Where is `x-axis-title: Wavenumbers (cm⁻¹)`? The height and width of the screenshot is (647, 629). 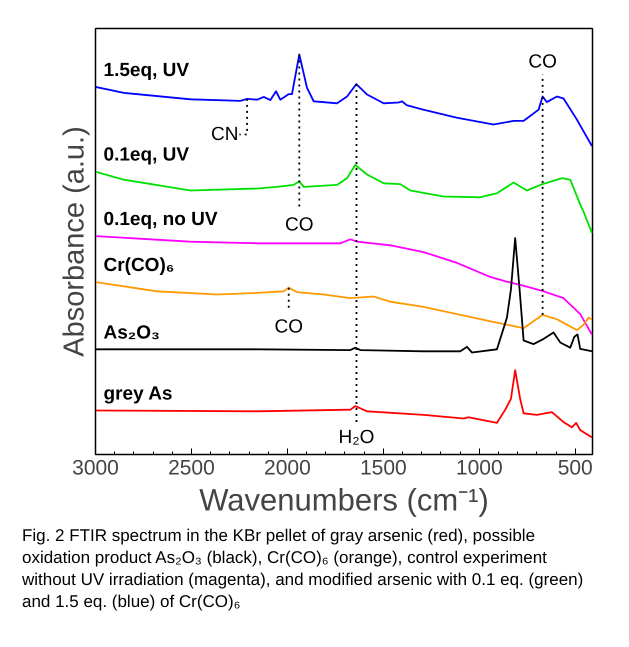
x-axis-title: Wavenumbers (cm⁻¹) is located at coordinates (344, 500).